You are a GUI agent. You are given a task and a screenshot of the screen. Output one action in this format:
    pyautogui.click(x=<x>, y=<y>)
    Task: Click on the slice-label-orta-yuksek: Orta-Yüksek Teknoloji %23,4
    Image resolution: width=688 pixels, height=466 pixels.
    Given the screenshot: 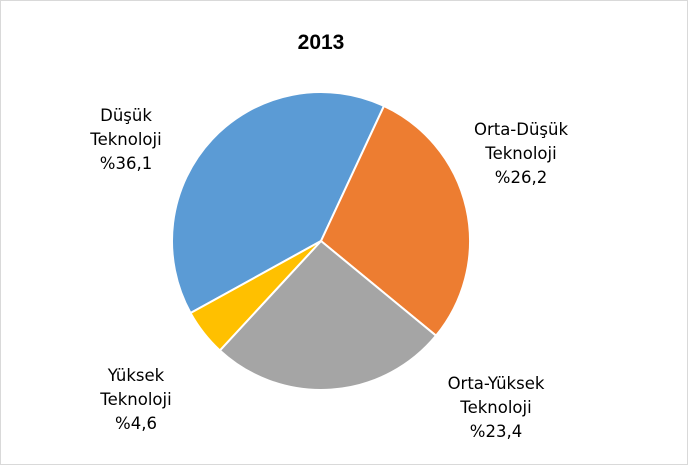 What is the action you would take?
    pyautogui.click(x=496, y=408)
    